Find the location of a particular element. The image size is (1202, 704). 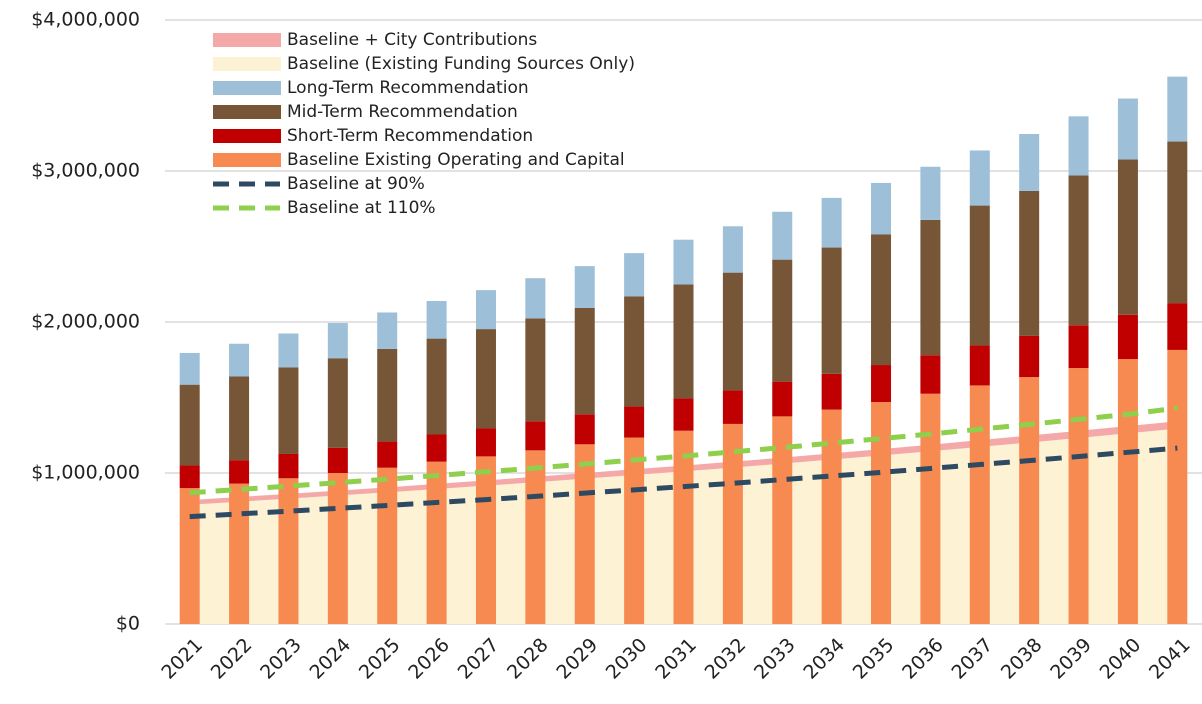

x-tick-label: 2027 is located at coordinates (479, 659).